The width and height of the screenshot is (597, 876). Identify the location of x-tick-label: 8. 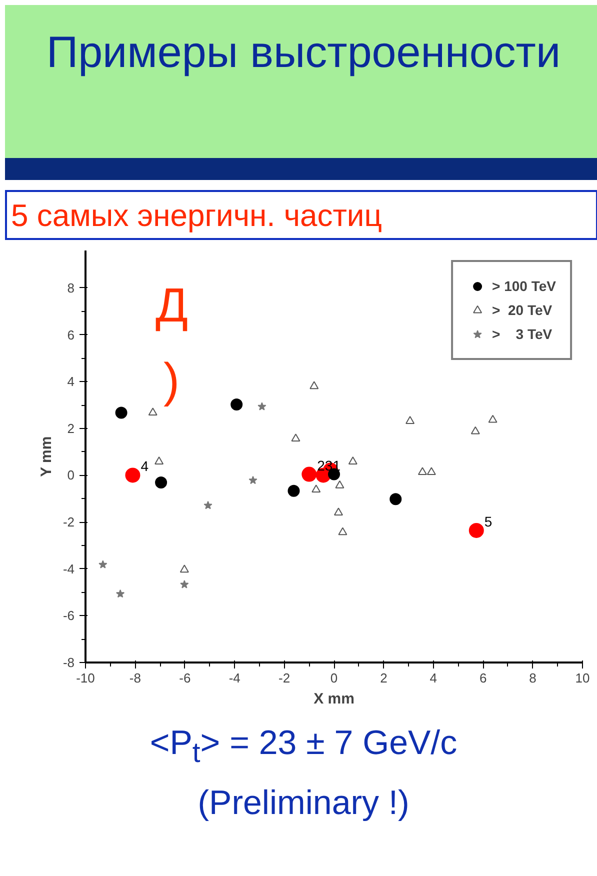
(532, 678).